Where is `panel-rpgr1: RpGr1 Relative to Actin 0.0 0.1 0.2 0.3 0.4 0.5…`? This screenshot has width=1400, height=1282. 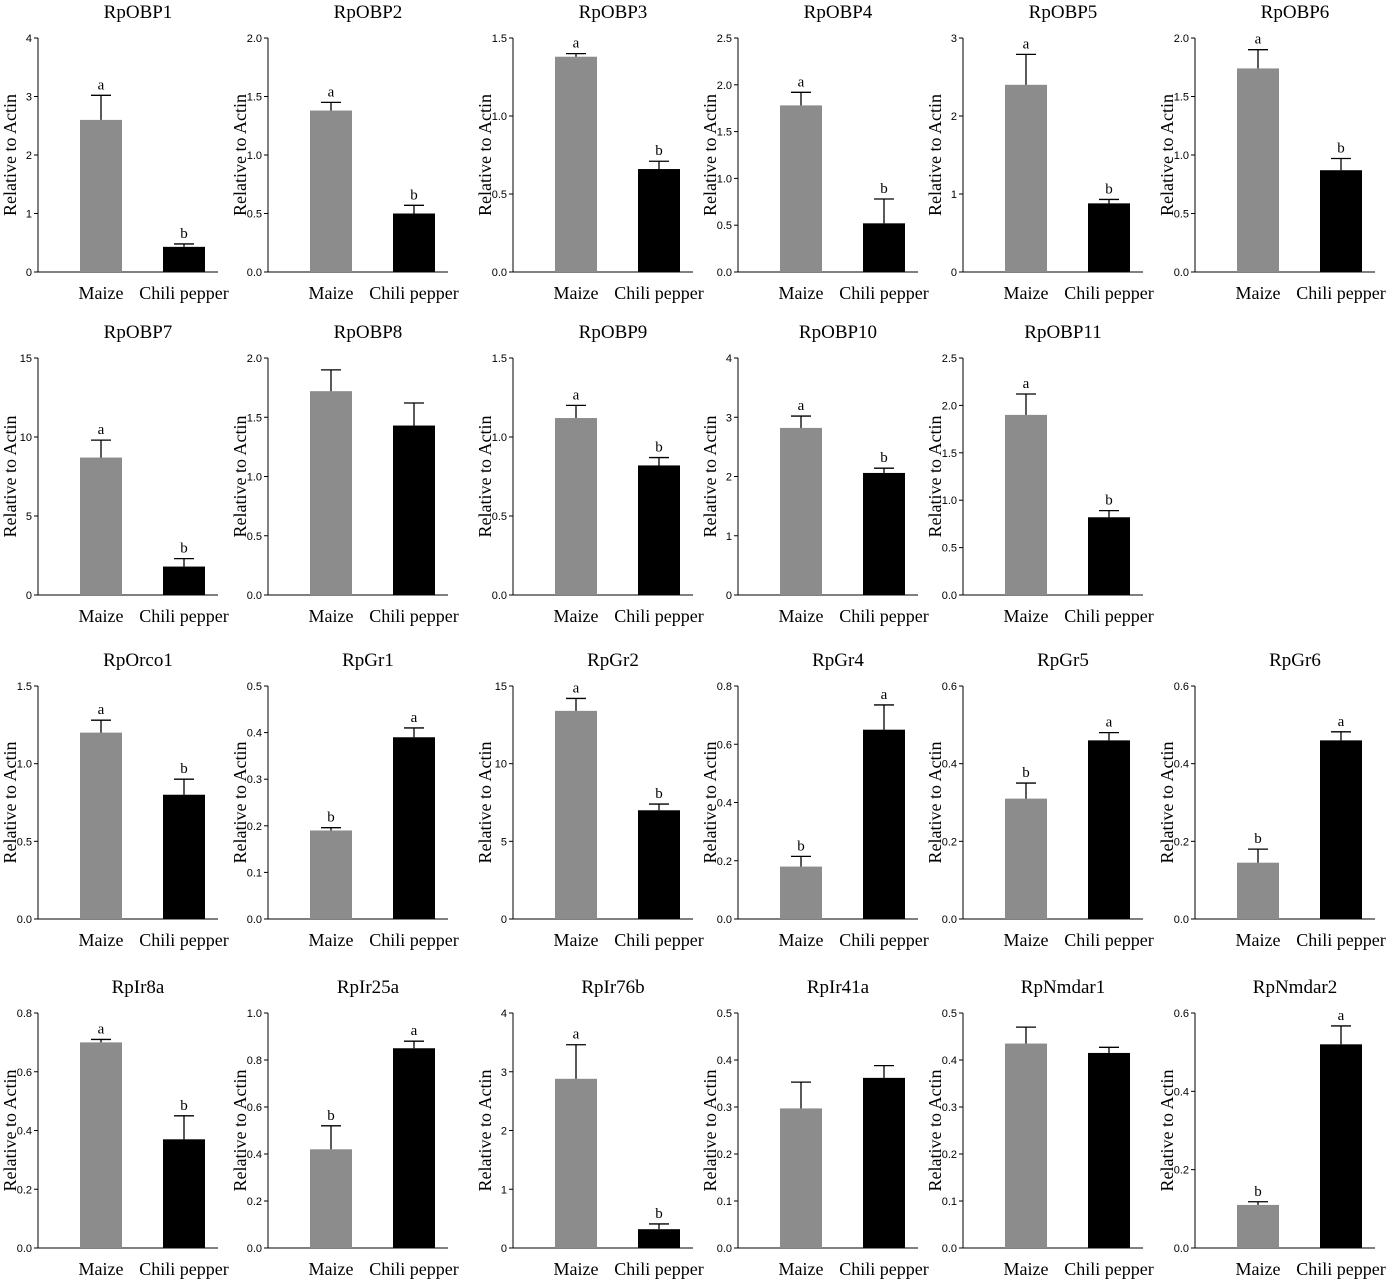
panel-rpgr1: RpGr1 Relative to Actin 0.0 0.1 0.2 0.3 0.4 0.5… is located at coordinates (344, 800).